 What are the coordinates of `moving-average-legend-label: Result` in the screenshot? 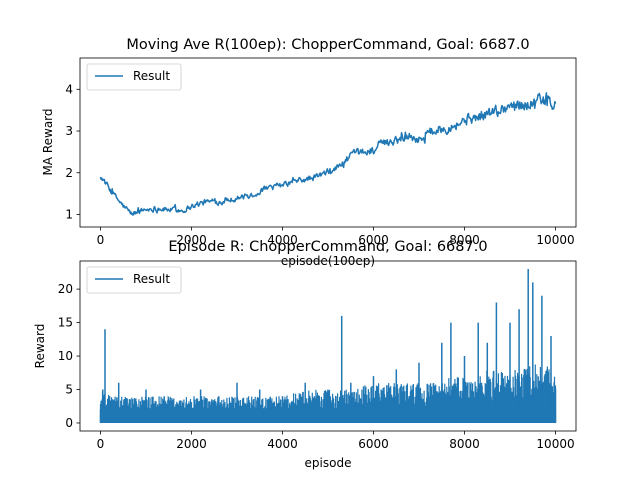 It's located at (151, 76).